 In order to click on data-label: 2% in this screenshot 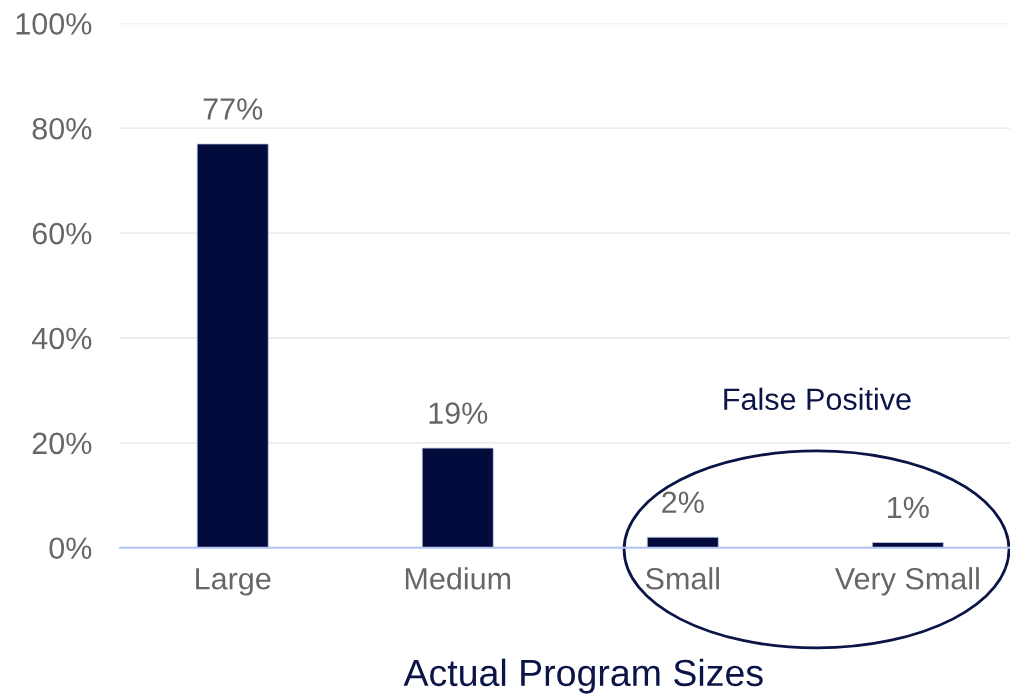, I will do `click(683, 502)`.